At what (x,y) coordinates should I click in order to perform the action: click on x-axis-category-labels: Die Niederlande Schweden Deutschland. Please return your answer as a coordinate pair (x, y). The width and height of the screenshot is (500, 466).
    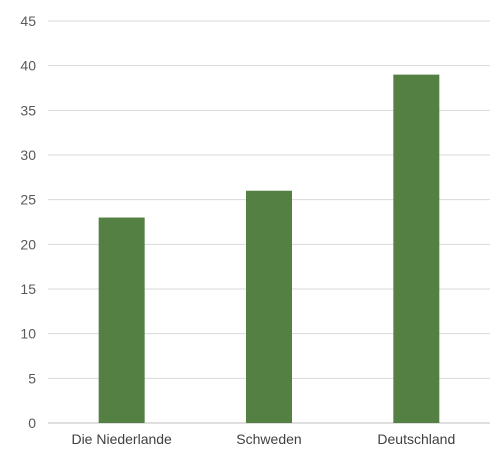
    Looking at the image, I should click on (263, 439).